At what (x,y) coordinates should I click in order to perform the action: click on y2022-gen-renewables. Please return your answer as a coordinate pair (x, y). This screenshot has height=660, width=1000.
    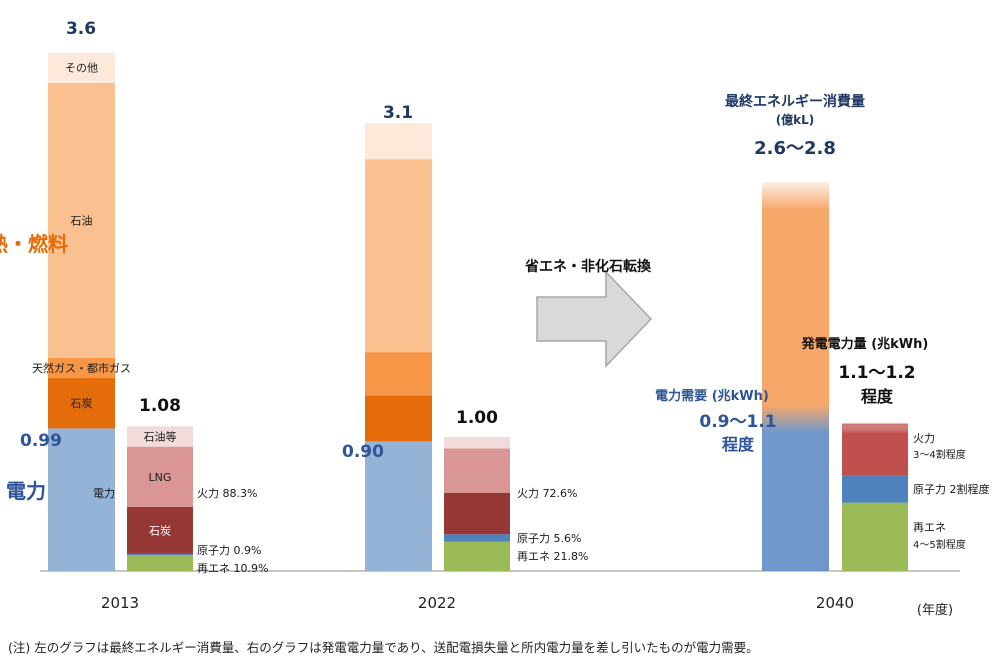
    Looking at the image, I should click on (477, 556).